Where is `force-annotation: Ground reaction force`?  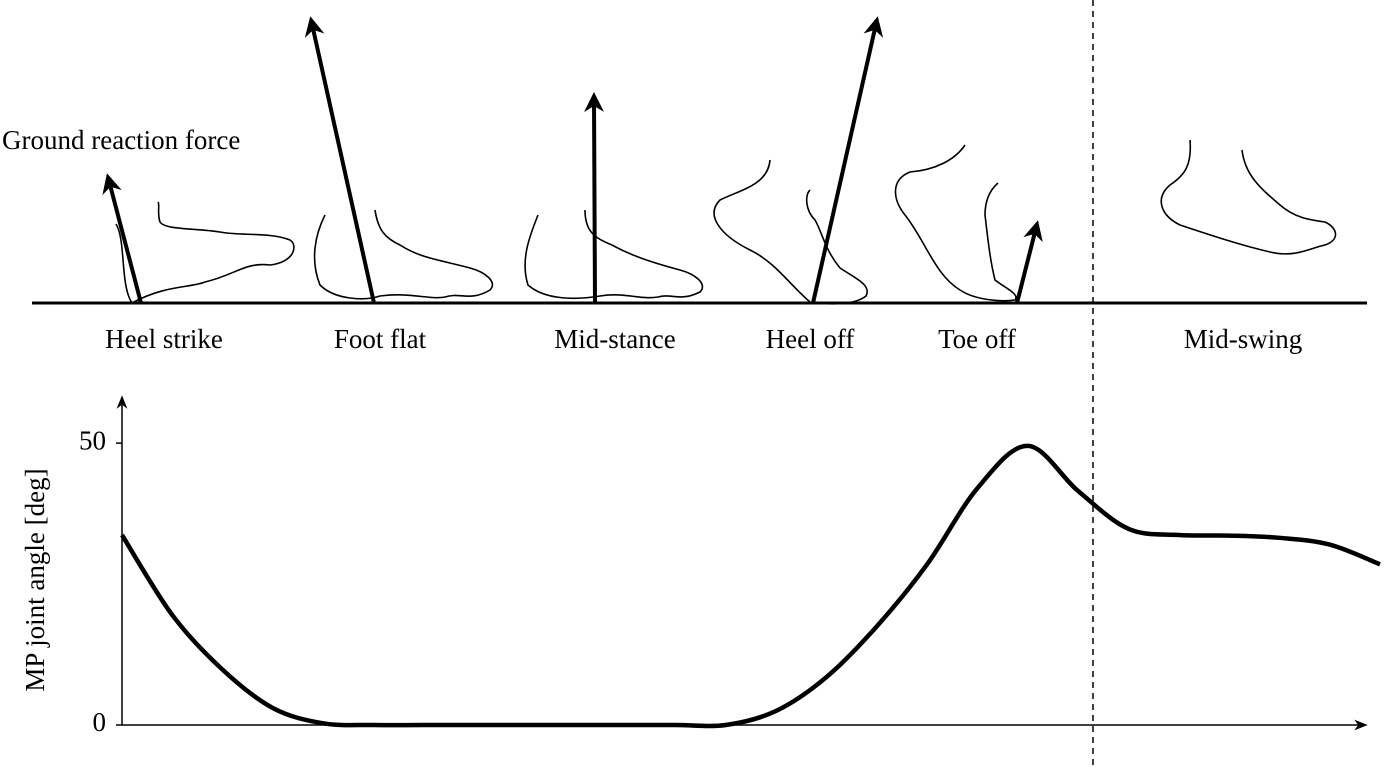
force-annotation: Ground reaction force is located at coordinates (121, 140).